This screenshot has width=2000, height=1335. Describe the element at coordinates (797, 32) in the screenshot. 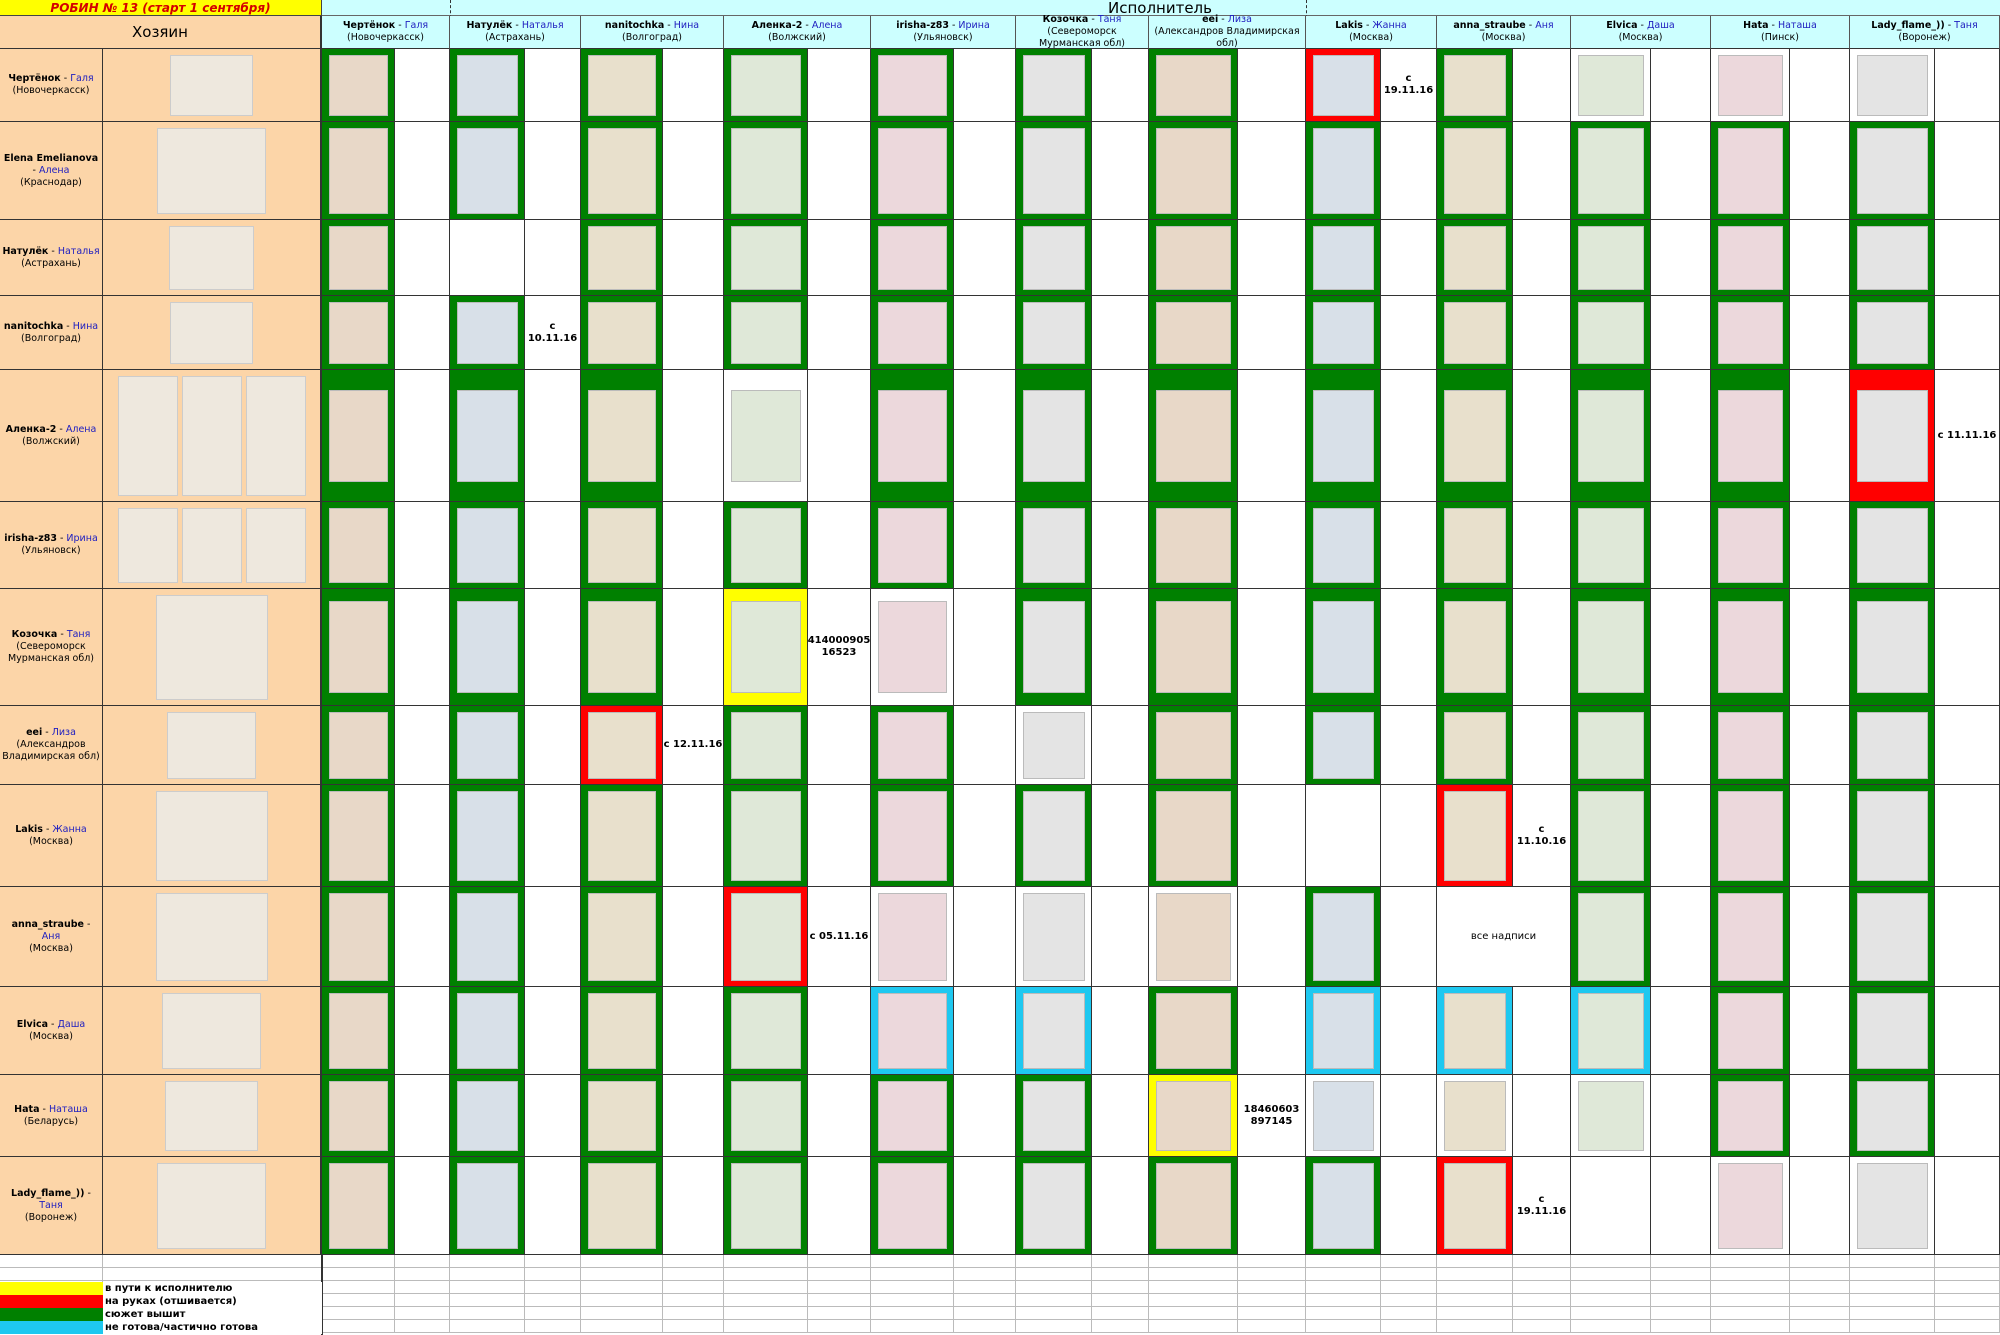

I see `performer-header: Аленка-2 - Алена (Волжский)` at that location.